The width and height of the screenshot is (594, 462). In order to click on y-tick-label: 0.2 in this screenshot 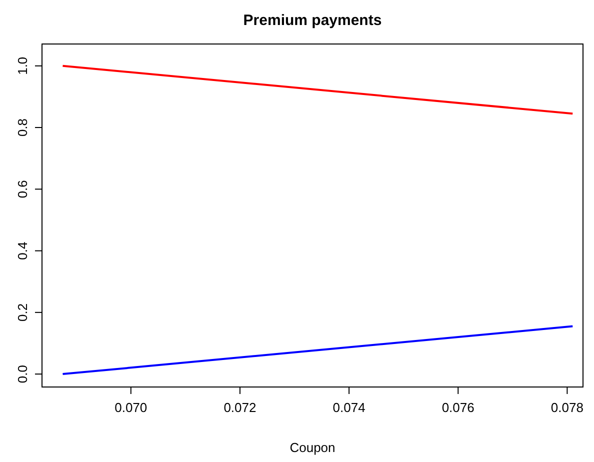, I will do `click(22, 312)`.